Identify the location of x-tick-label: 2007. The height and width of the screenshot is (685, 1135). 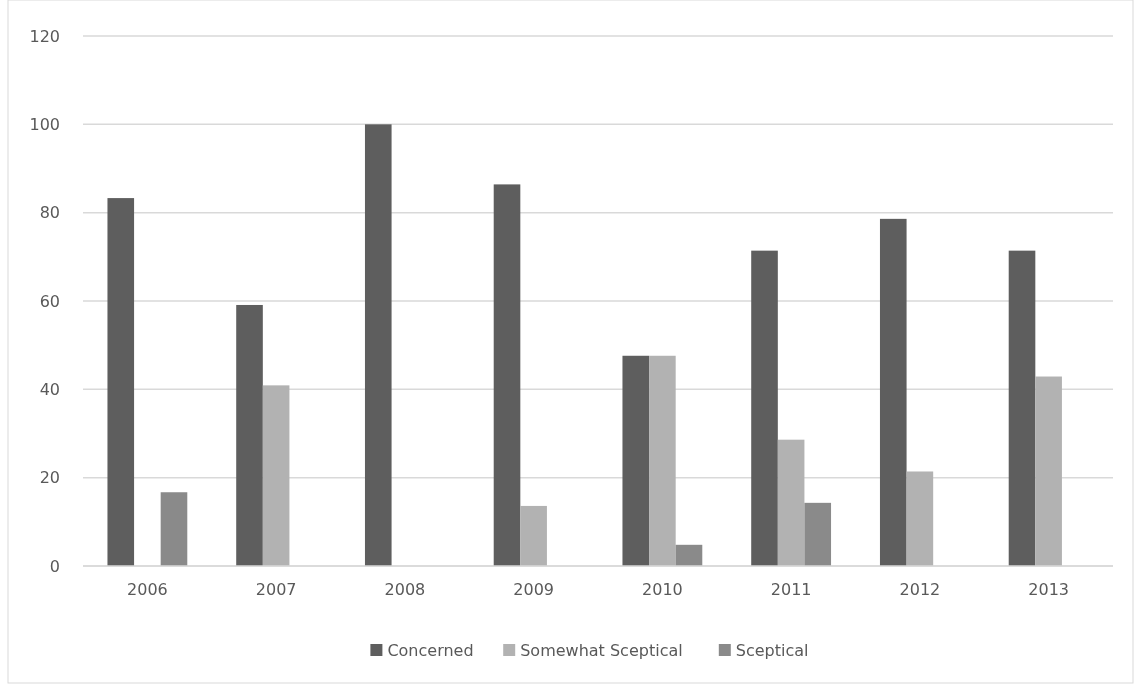
(276, 589).